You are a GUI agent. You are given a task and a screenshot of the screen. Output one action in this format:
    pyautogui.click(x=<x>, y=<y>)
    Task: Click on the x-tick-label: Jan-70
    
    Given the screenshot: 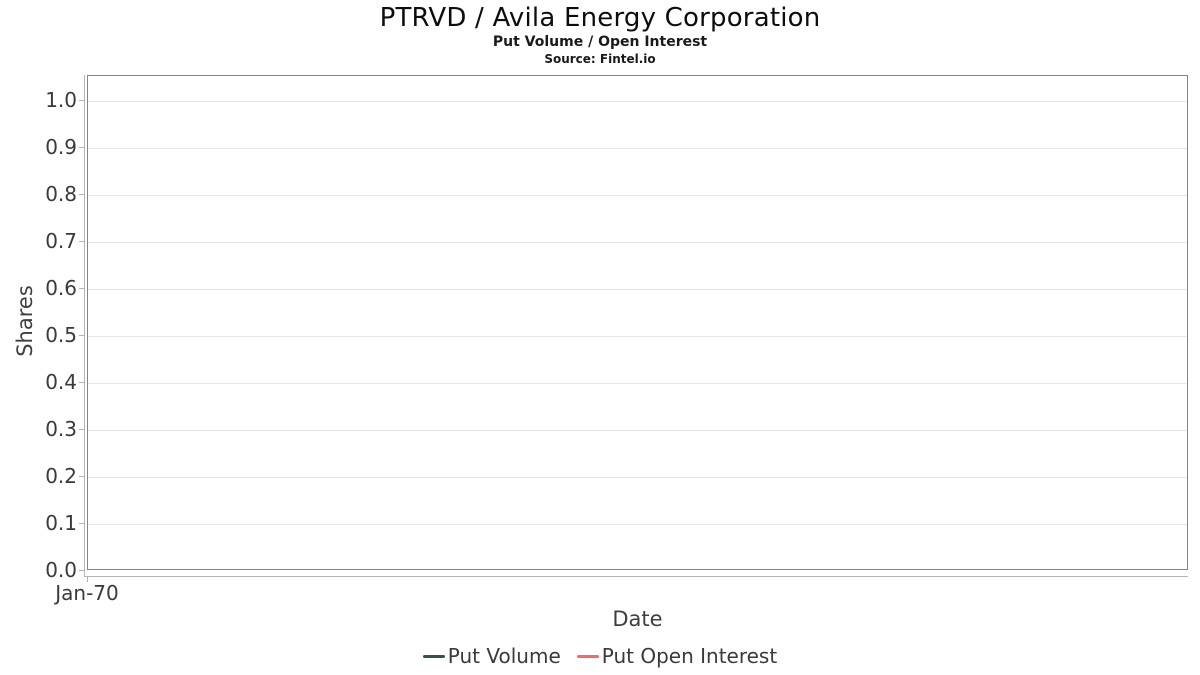 What is the action you would take?
    pyautogui.click(x=87, y=593)
    